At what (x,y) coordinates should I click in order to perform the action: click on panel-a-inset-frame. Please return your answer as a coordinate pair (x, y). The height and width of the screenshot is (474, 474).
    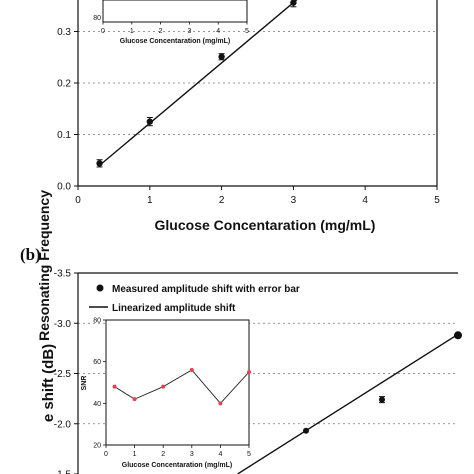
    Looking at the image, I should click on (175, 11).